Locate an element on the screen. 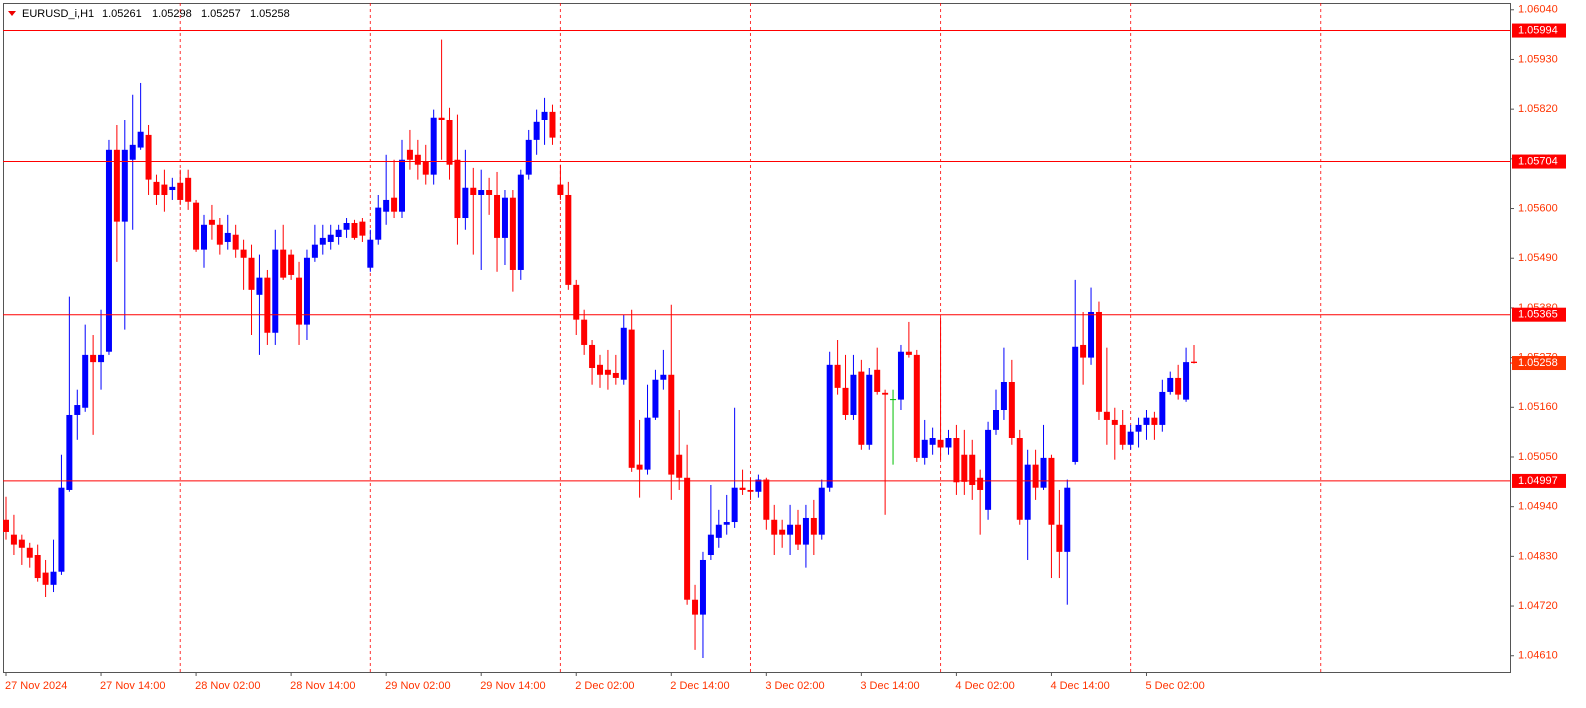  hline-label: 1.05704 is located at coordinates (1538, 161).